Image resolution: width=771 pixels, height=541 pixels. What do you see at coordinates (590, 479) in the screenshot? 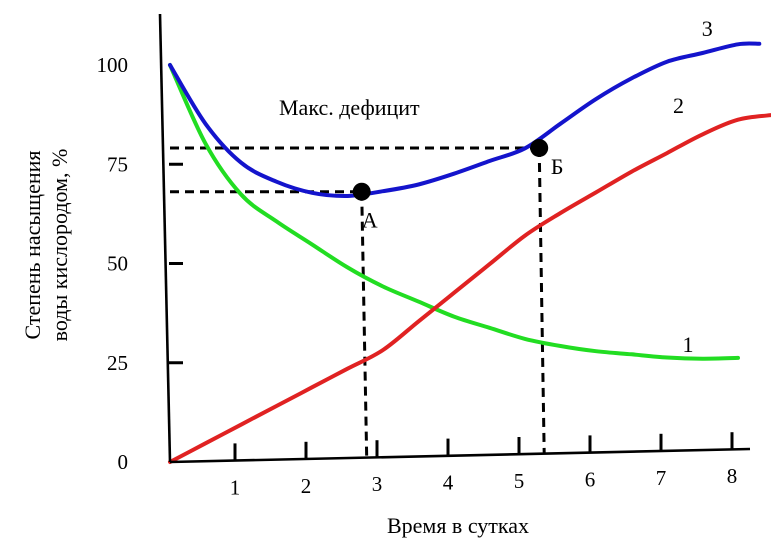
I see `x-tick-label-6: 6` at bounding box center [590, 479].